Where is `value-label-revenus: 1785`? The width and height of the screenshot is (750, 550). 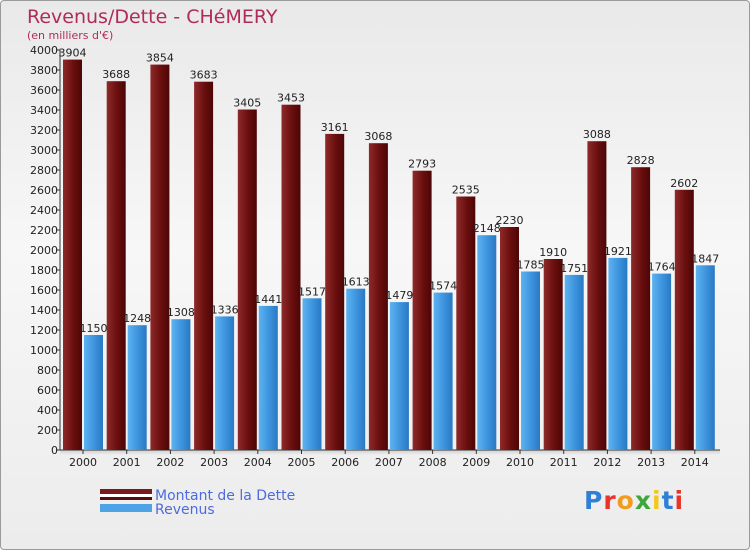
value-label-revenus: 1785 is located at coordinates (531, 265).